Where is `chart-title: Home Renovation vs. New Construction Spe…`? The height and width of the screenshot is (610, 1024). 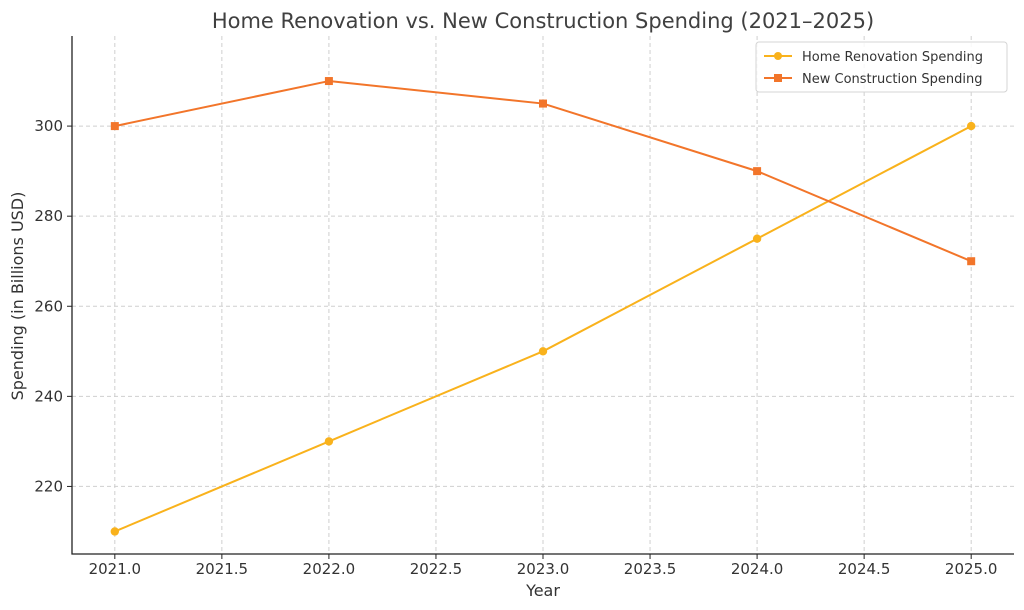 chart-title: Home Renovation vs. New Construction Spe… is located at coordinates (543, 21).